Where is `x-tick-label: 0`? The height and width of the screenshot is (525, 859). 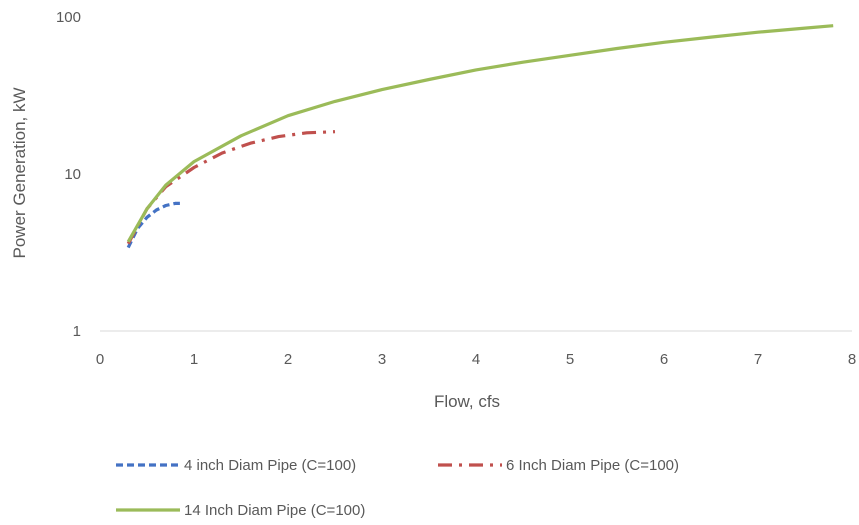
x-tick-label: 0 is located at coordinates (100, 359).